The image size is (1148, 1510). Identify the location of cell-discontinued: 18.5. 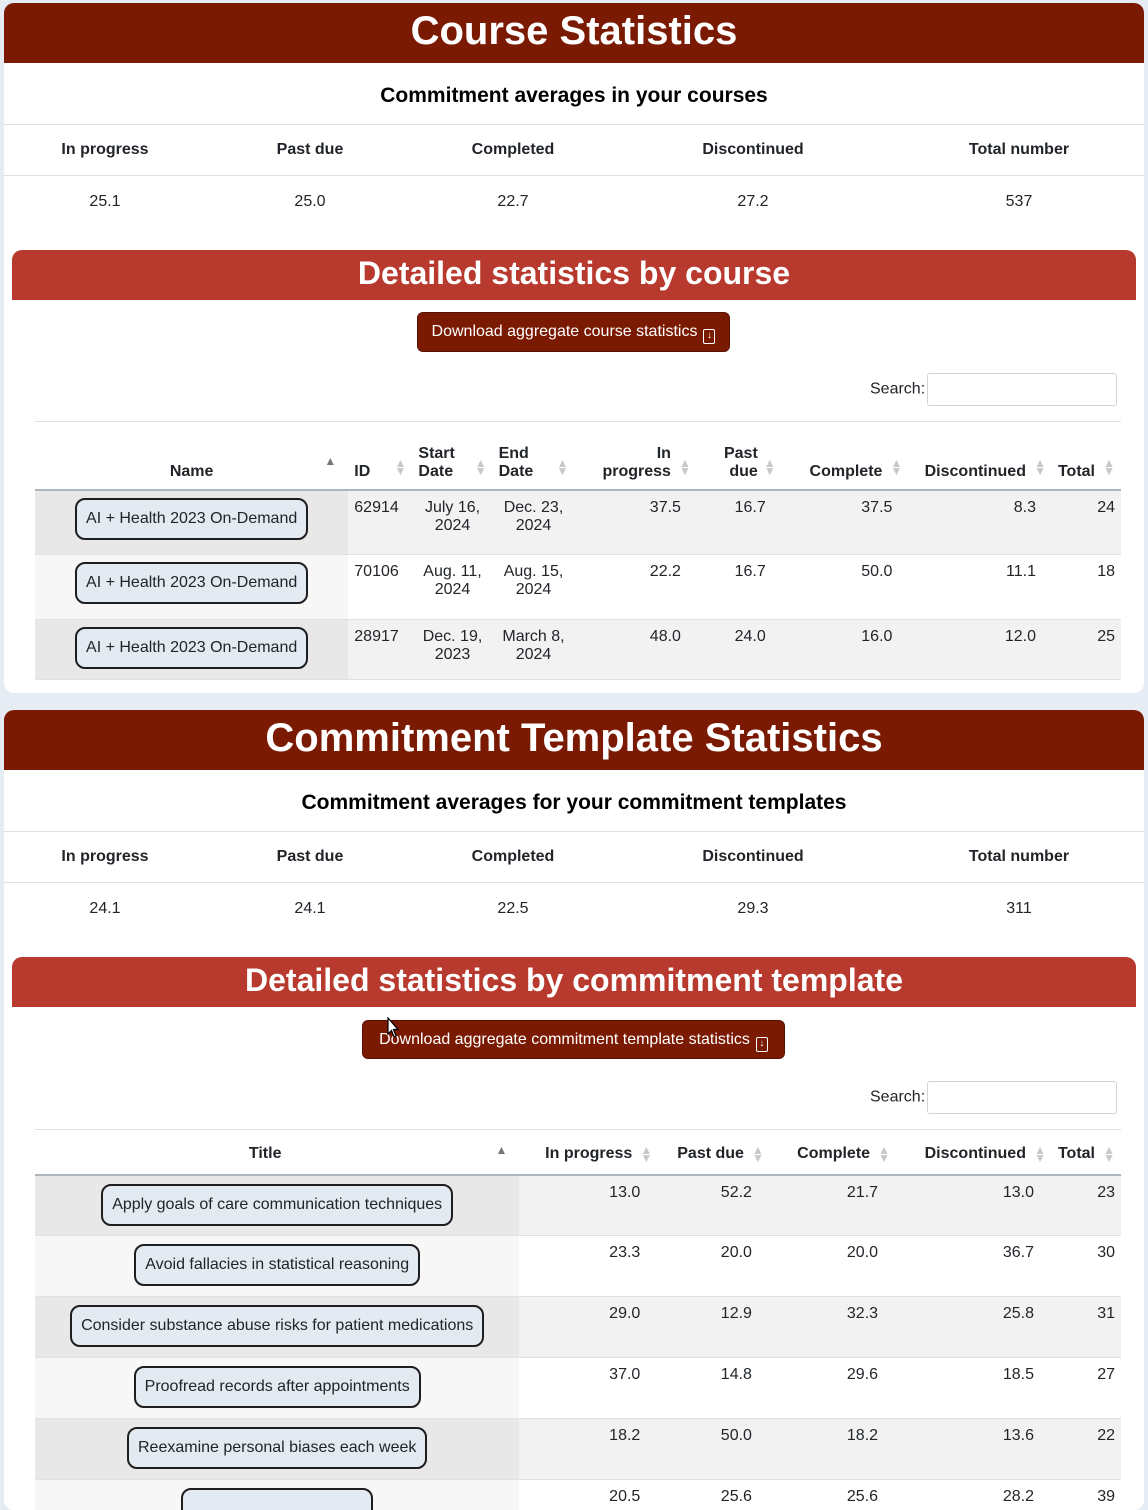
(974, 1388).